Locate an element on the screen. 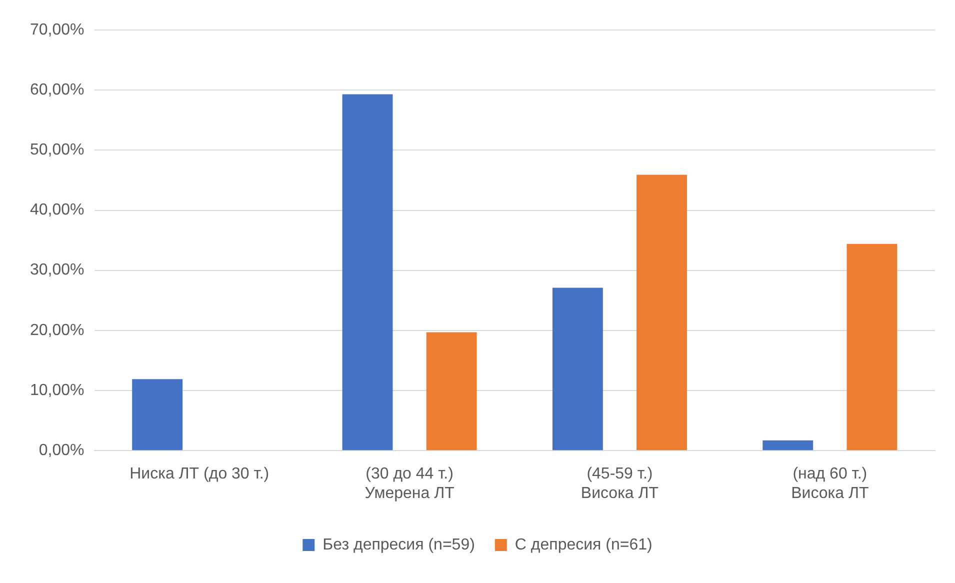 The height and width of the screenshot is (583, 955). y-tick-label: 40,00% is located at coordinates (57, 210).